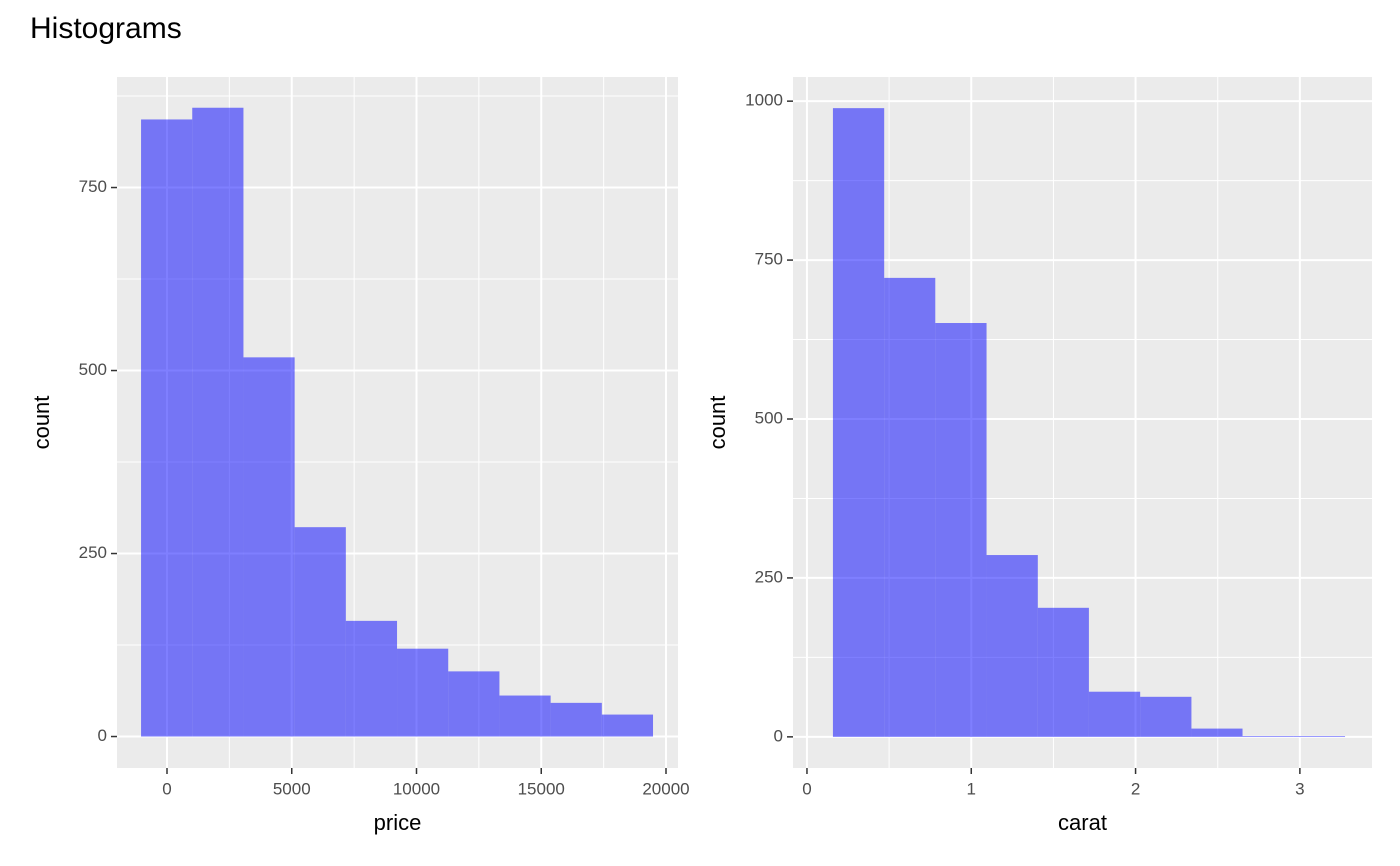 This screenshot has width=1400, height=866. I want to click on x-tick-label: 20000, so click(665, 788).